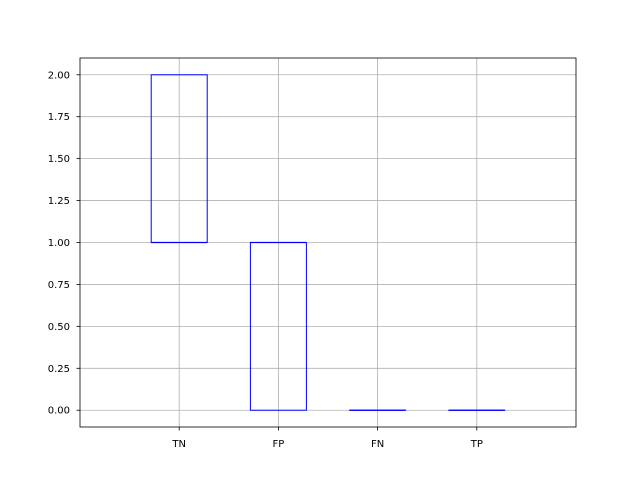 The height and width of the screenshot is (480, 640). I want to click on y-tick-label: 0.25, so click(59, 369).